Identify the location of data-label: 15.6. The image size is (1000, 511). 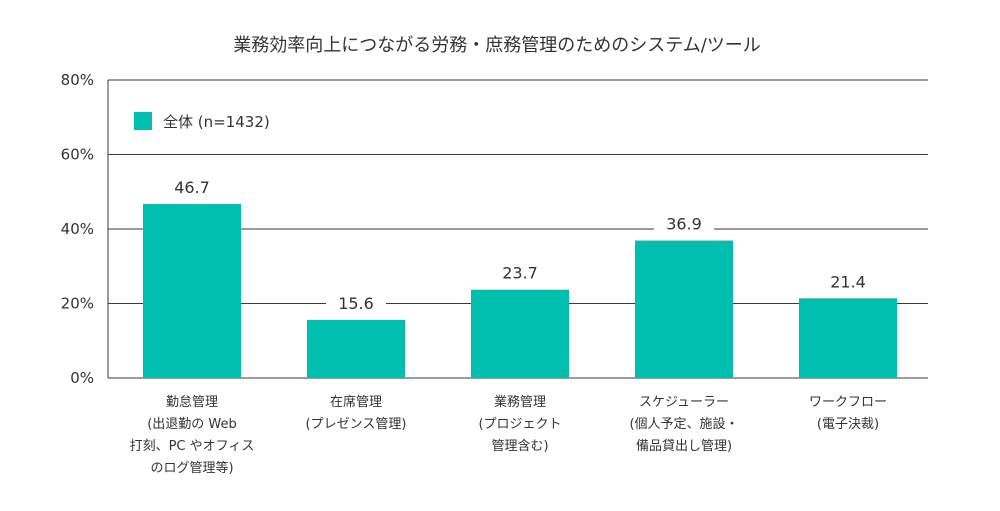
(356, 303).